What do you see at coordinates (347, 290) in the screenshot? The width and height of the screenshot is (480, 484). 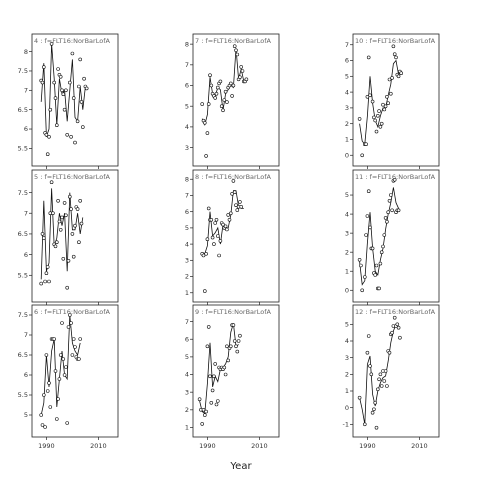 I see `y-tick-label: 0` at bounding box center [347, 290].